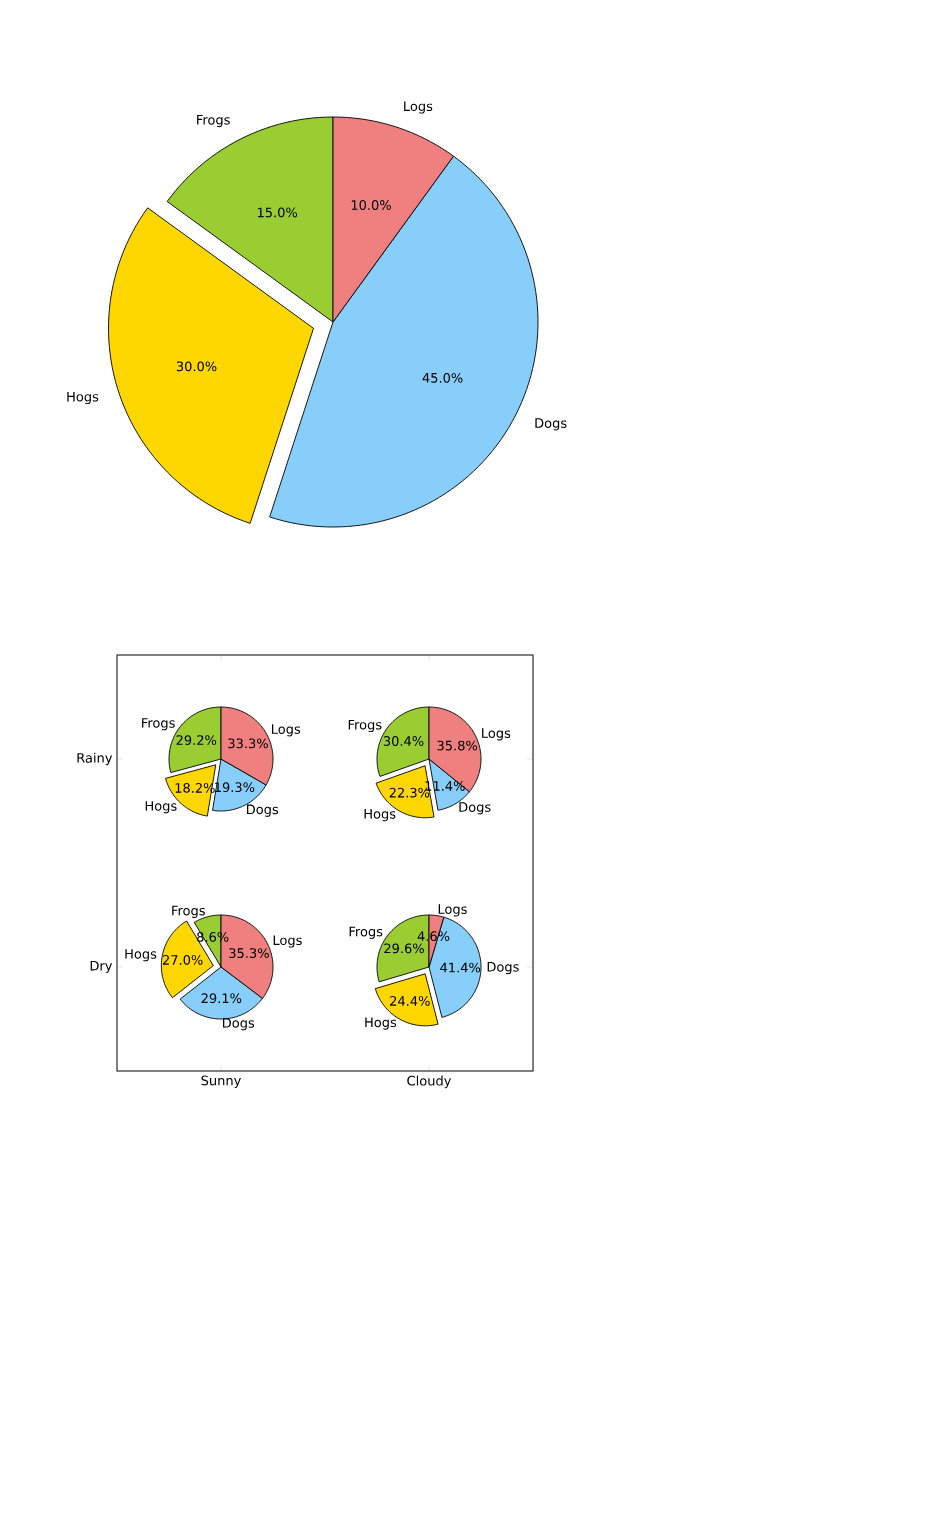 The height and width of the screenshot is (1529, 943). What do you see at coordinates (196, 366) in the screenshot?
I see `data-label: 30.0%` at bounding box center [196, 366].